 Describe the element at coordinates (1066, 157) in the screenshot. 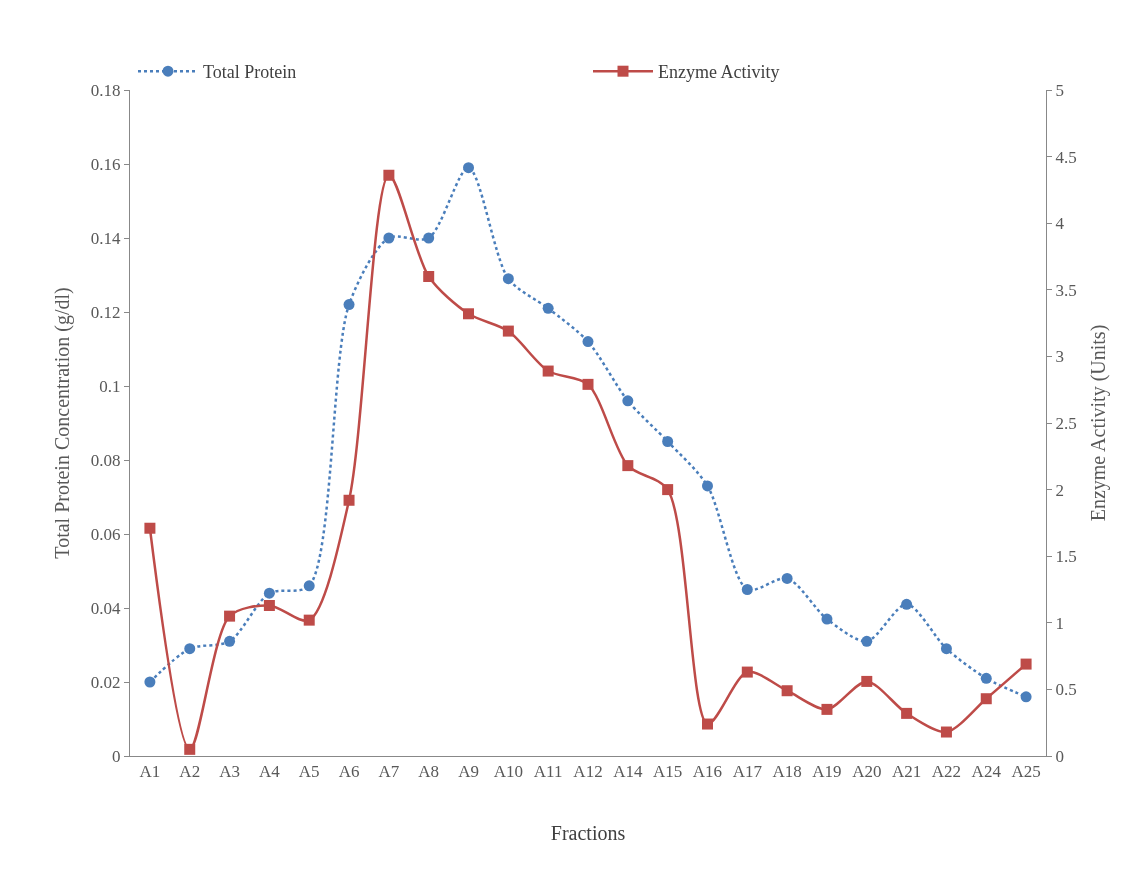

I see `y2-tick-label: 4.5` at that location.